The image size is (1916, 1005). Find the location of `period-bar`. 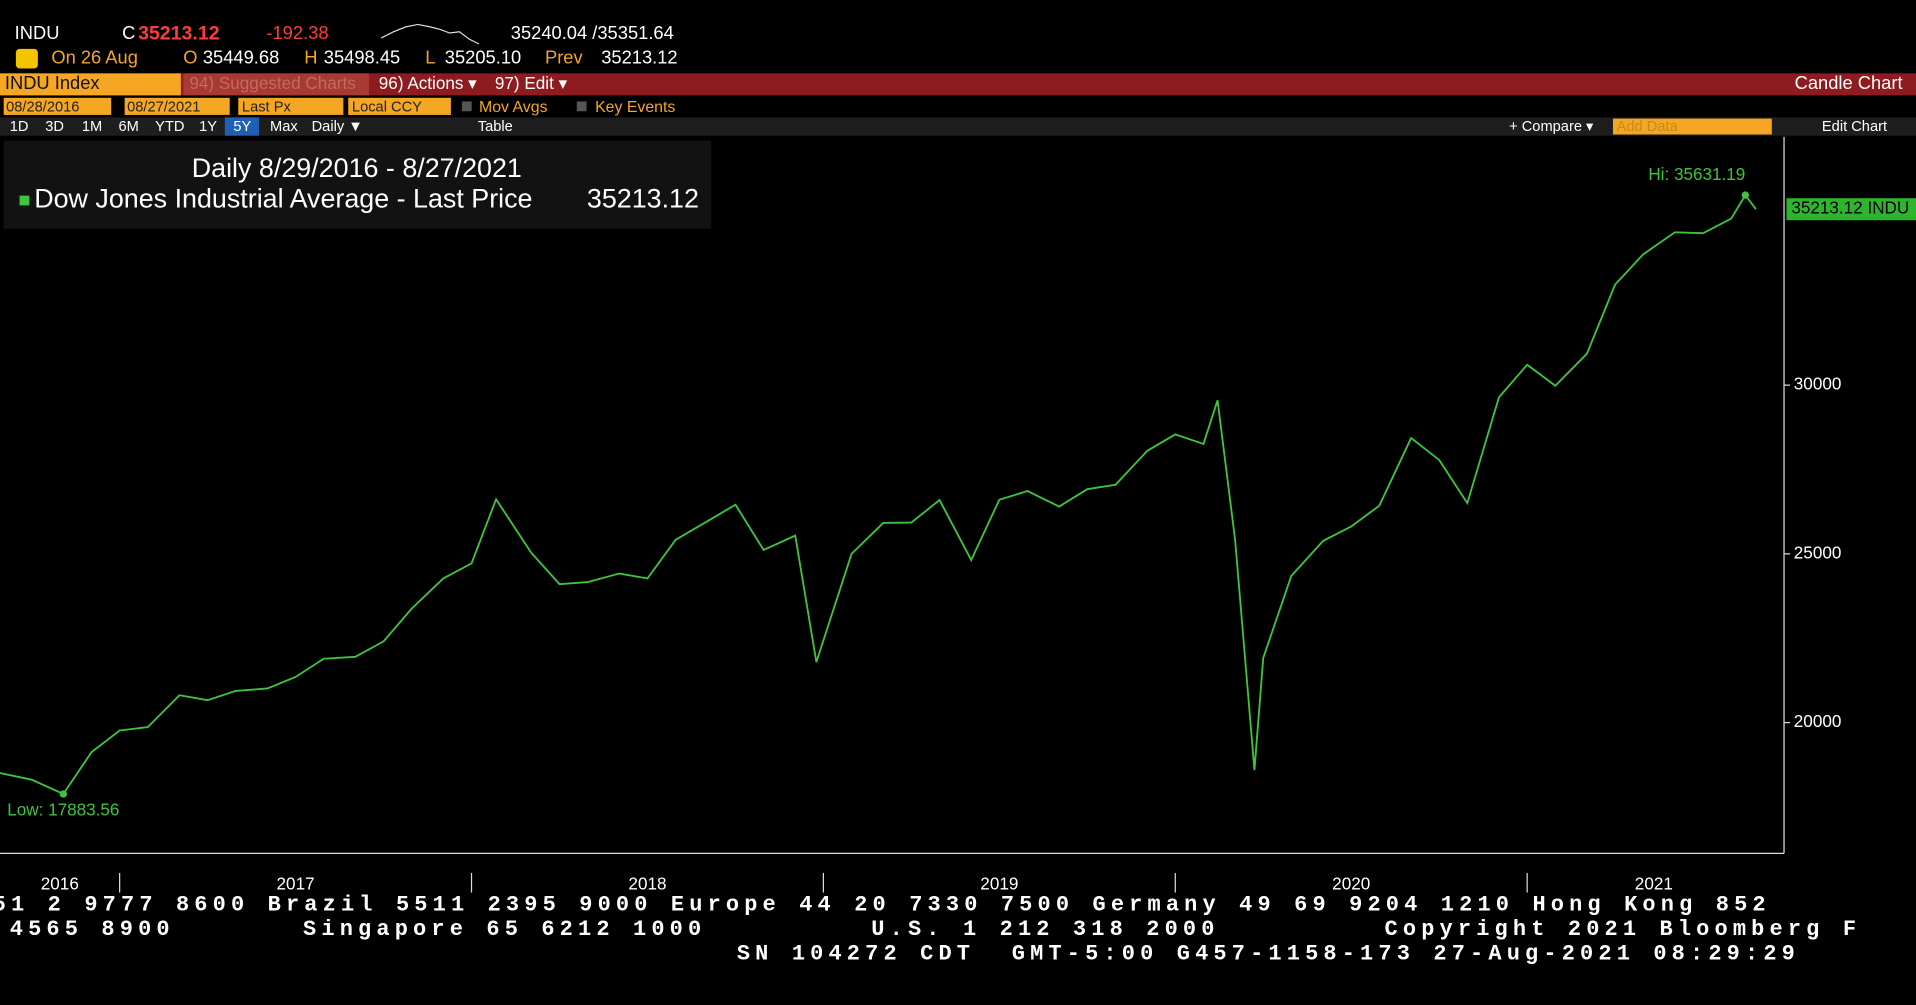

period-bar is located at coordinates (958, 126).